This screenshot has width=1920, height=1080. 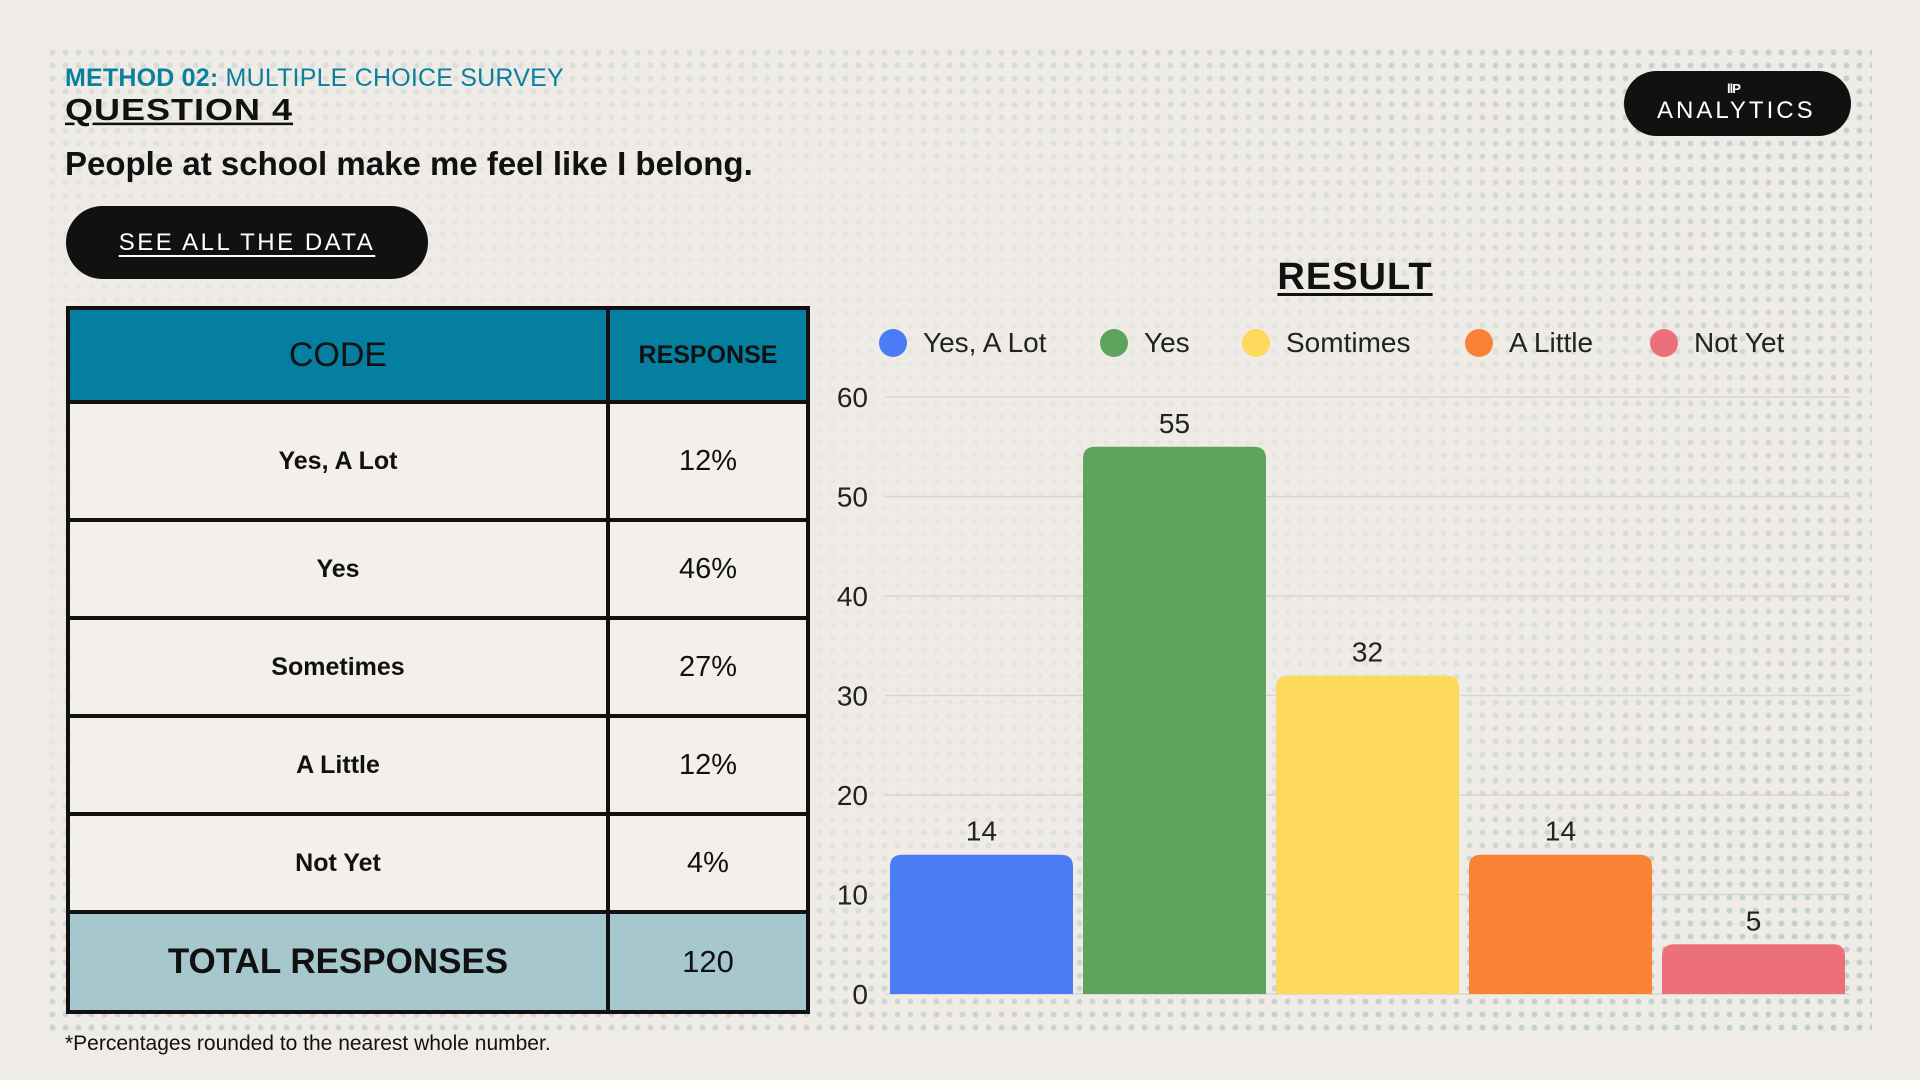 I want to click on analytics-logo: llP ANALYTICS, so click(x=1737, y=103).